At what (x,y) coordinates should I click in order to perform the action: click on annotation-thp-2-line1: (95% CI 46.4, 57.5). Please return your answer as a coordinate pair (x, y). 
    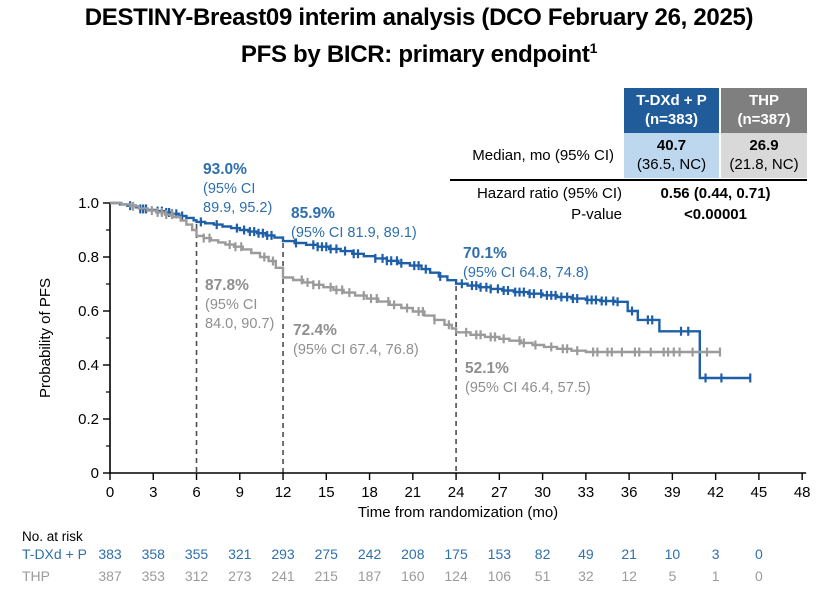
    Looking at the image, I should click on (528, 388).